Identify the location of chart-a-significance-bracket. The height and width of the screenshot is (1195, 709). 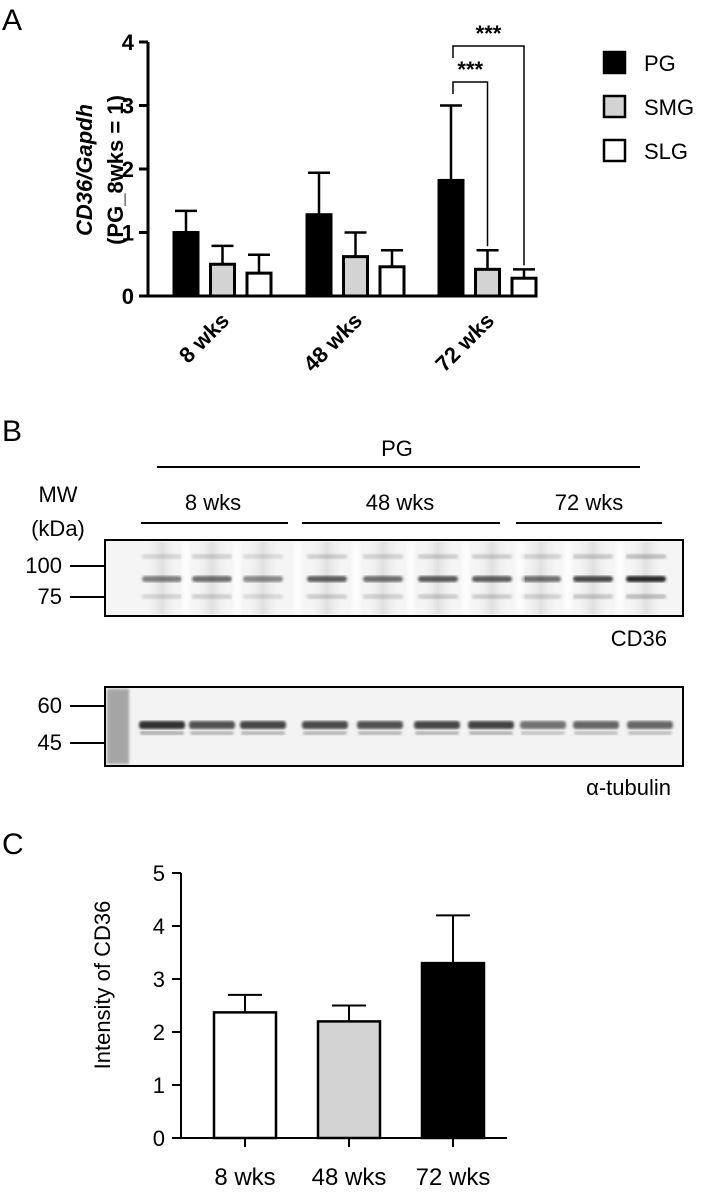
(488, 155).